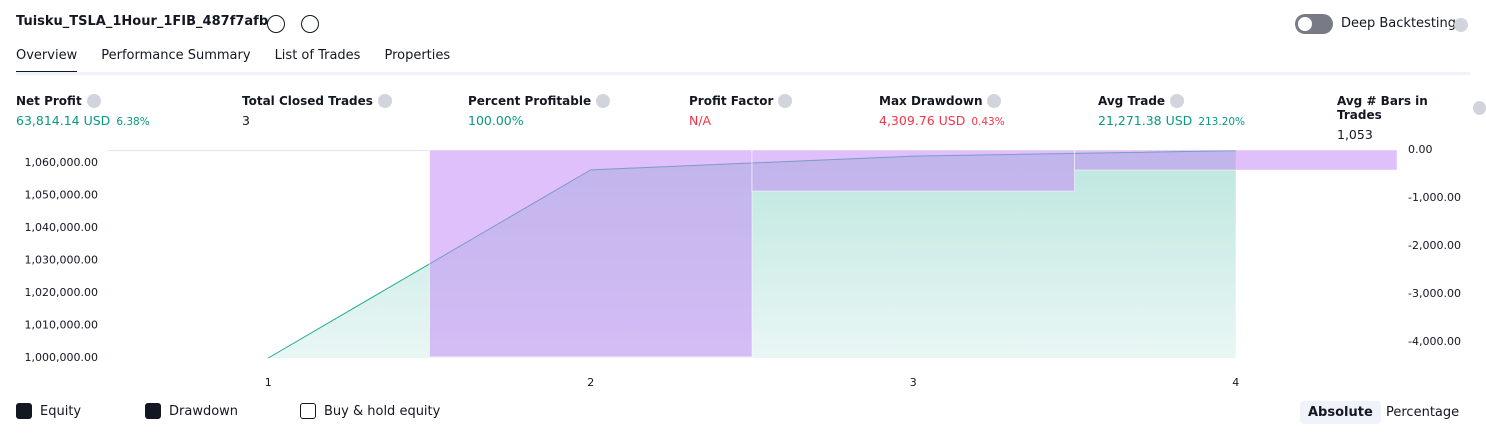 The image size is (1486, 438). Describe the element at coordinates (1434, 197) in the screenshot. I see `y2-tick-label: -1,000.00` at that location.